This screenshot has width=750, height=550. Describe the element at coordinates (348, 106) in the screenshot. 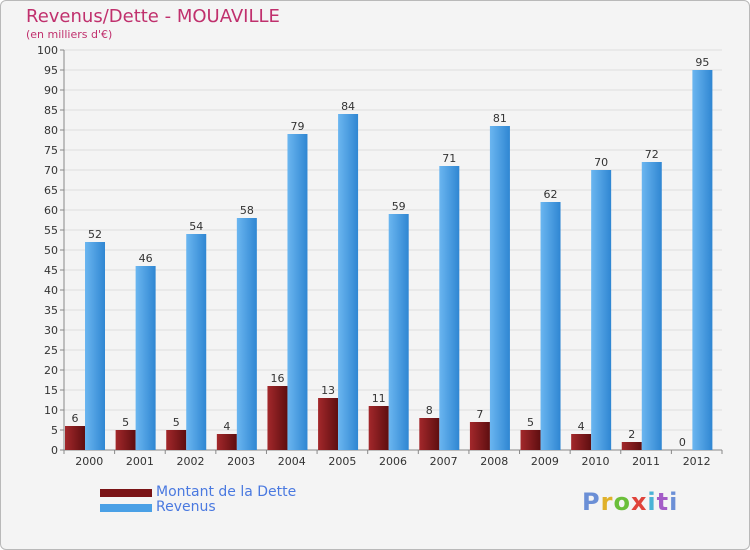

I see `data-label-revenus: 84` at that location.